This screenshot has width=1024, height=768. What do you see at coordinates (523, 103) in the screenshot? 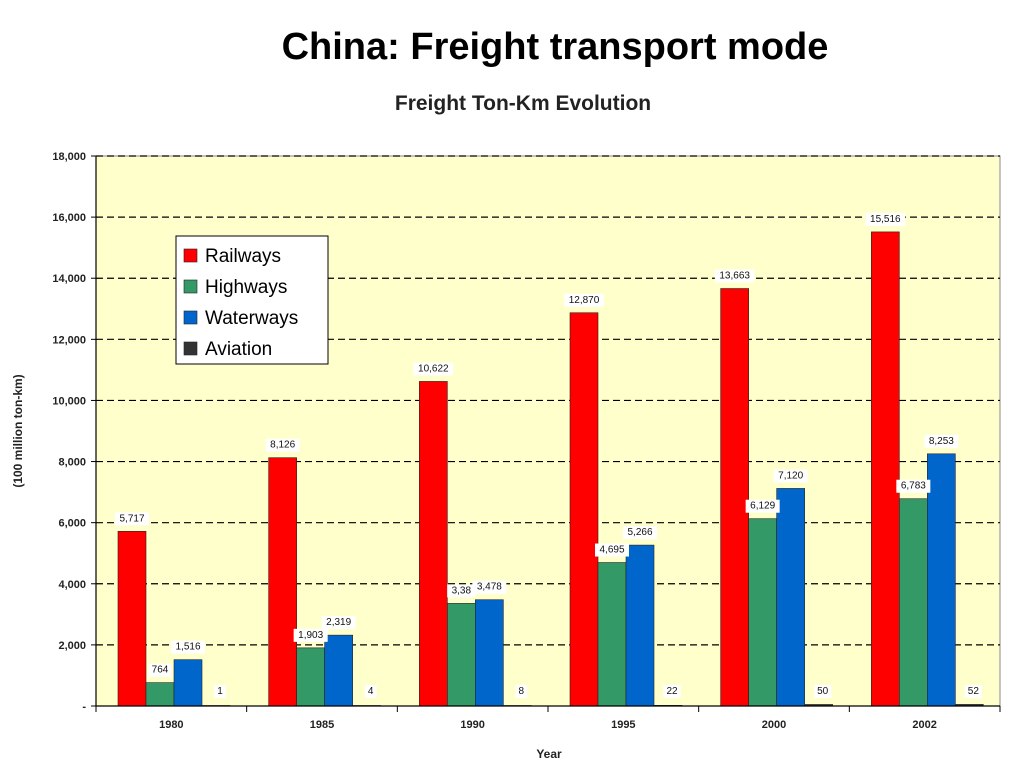
I see `chart-title: Freight Ton-Km Evolution` at bounding box center [523, 103].